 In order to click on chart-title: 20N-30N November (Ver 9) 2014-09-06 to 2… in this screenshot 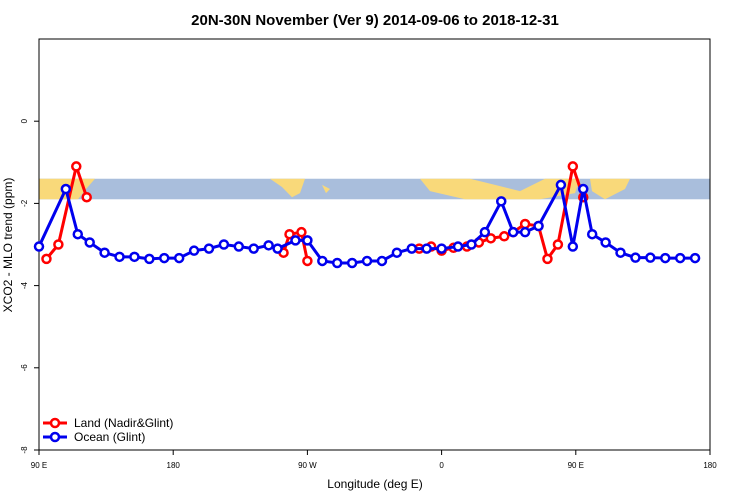, I will do `click(375, 20)`.